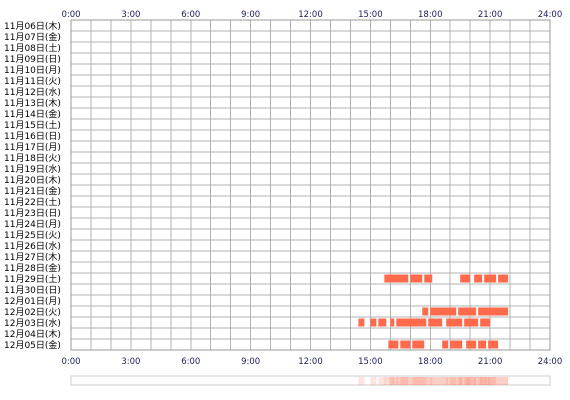  Describe the element at coordinates (32, 26) in the screenshot. I see `row-label: 11月06日(木)` at that location.